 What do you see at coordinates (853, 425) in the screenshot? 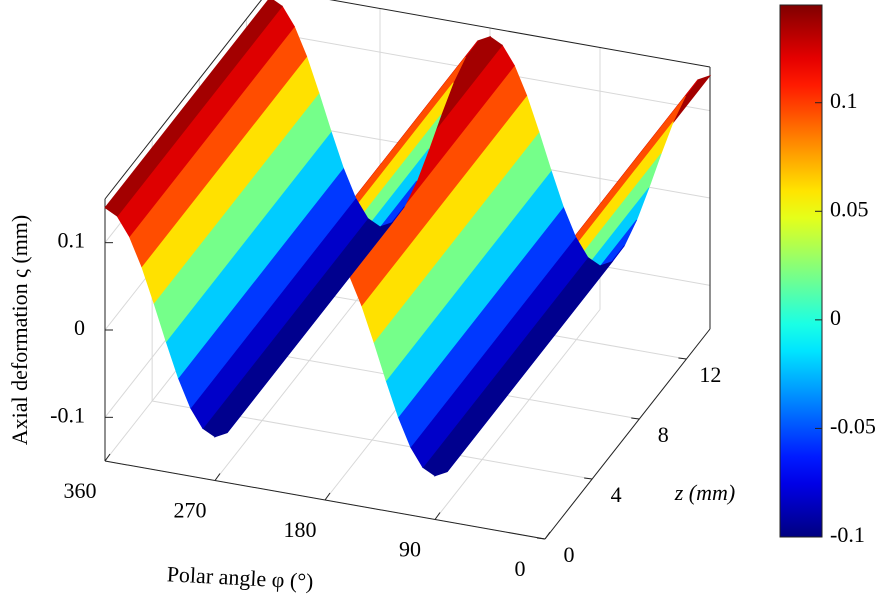
I see `colorbar-tick-label: -0.05` at bounding box center [853, 425].